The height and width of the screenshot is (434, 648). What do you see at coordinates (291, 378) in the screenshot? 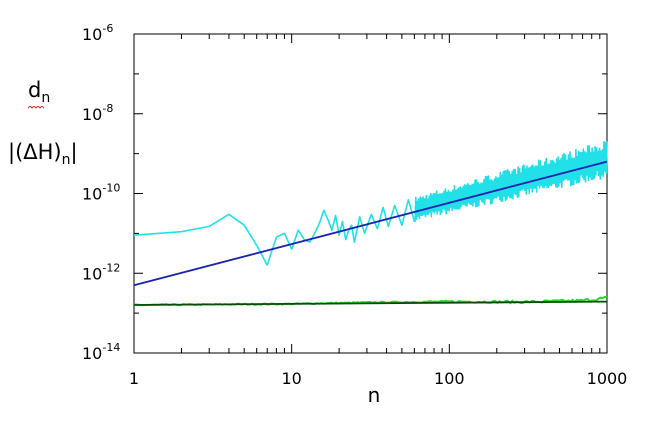
I see `x-tick-label: 10` at bounding box center [291, 378].